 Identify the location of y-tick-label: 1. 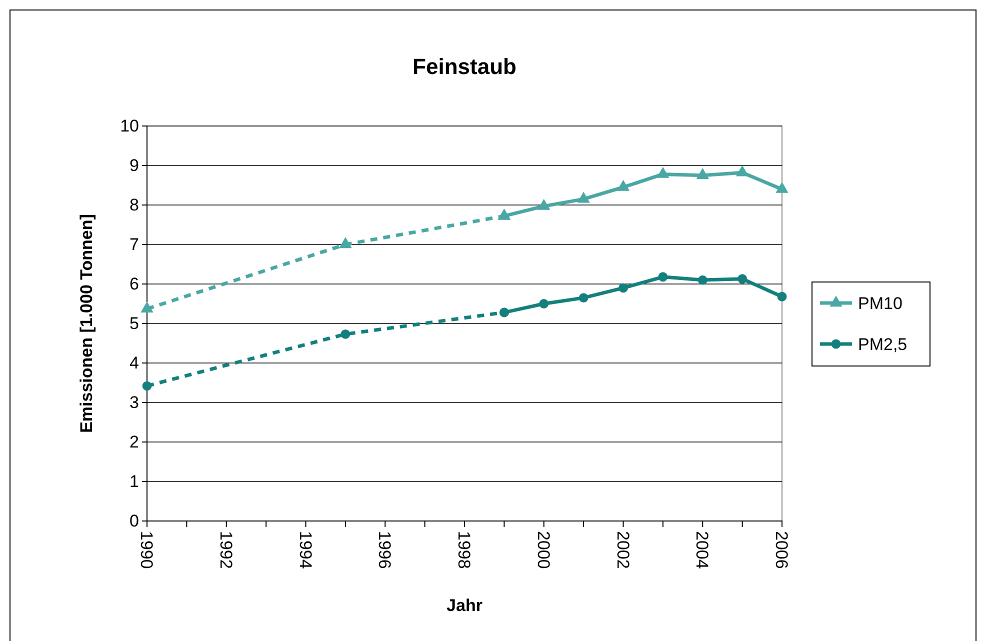
(134, 481).